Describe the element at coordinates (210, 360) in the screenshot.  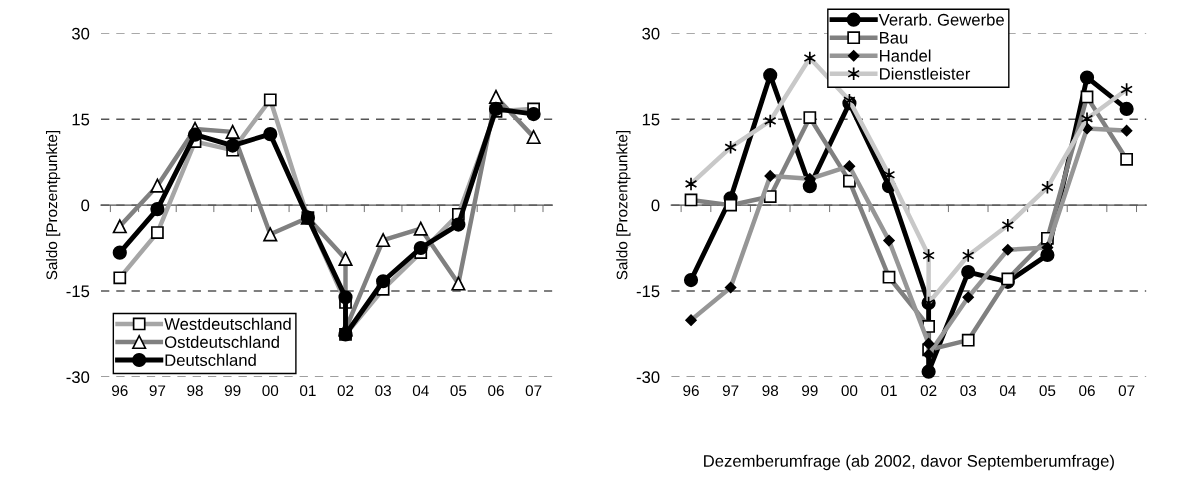
I see `legend-label: Deutschland` at that location.